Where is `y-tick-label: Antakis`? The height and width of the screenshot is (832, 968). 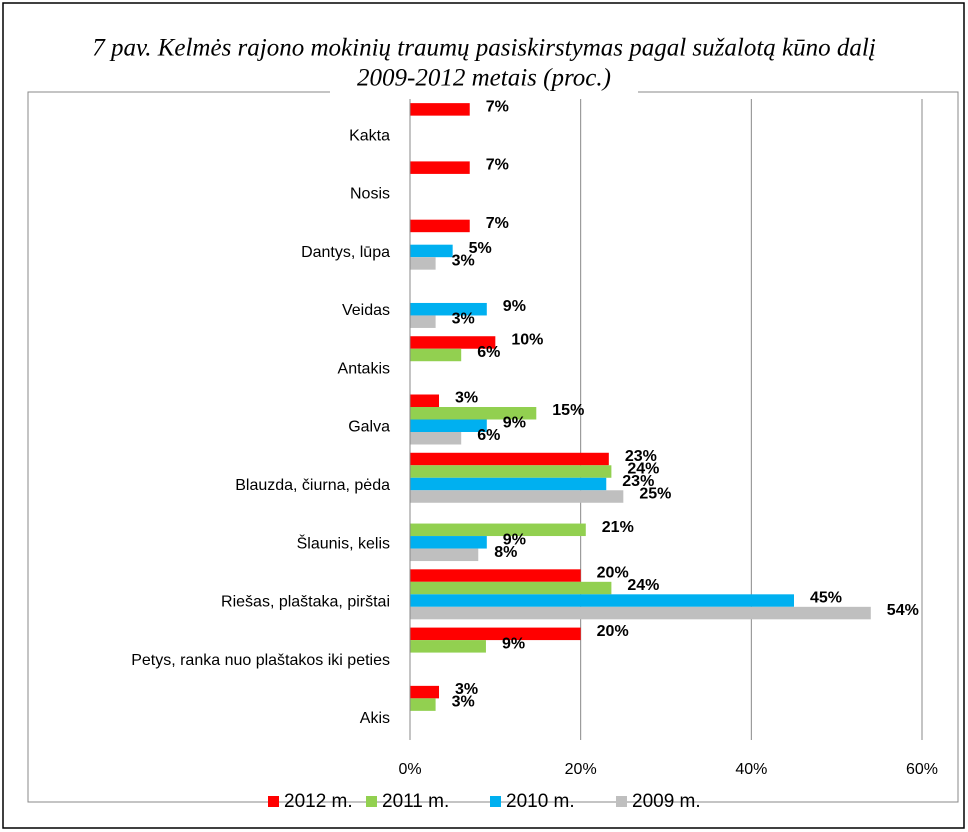
y-tick-label: Antakis is located at coordinates (364, 368).